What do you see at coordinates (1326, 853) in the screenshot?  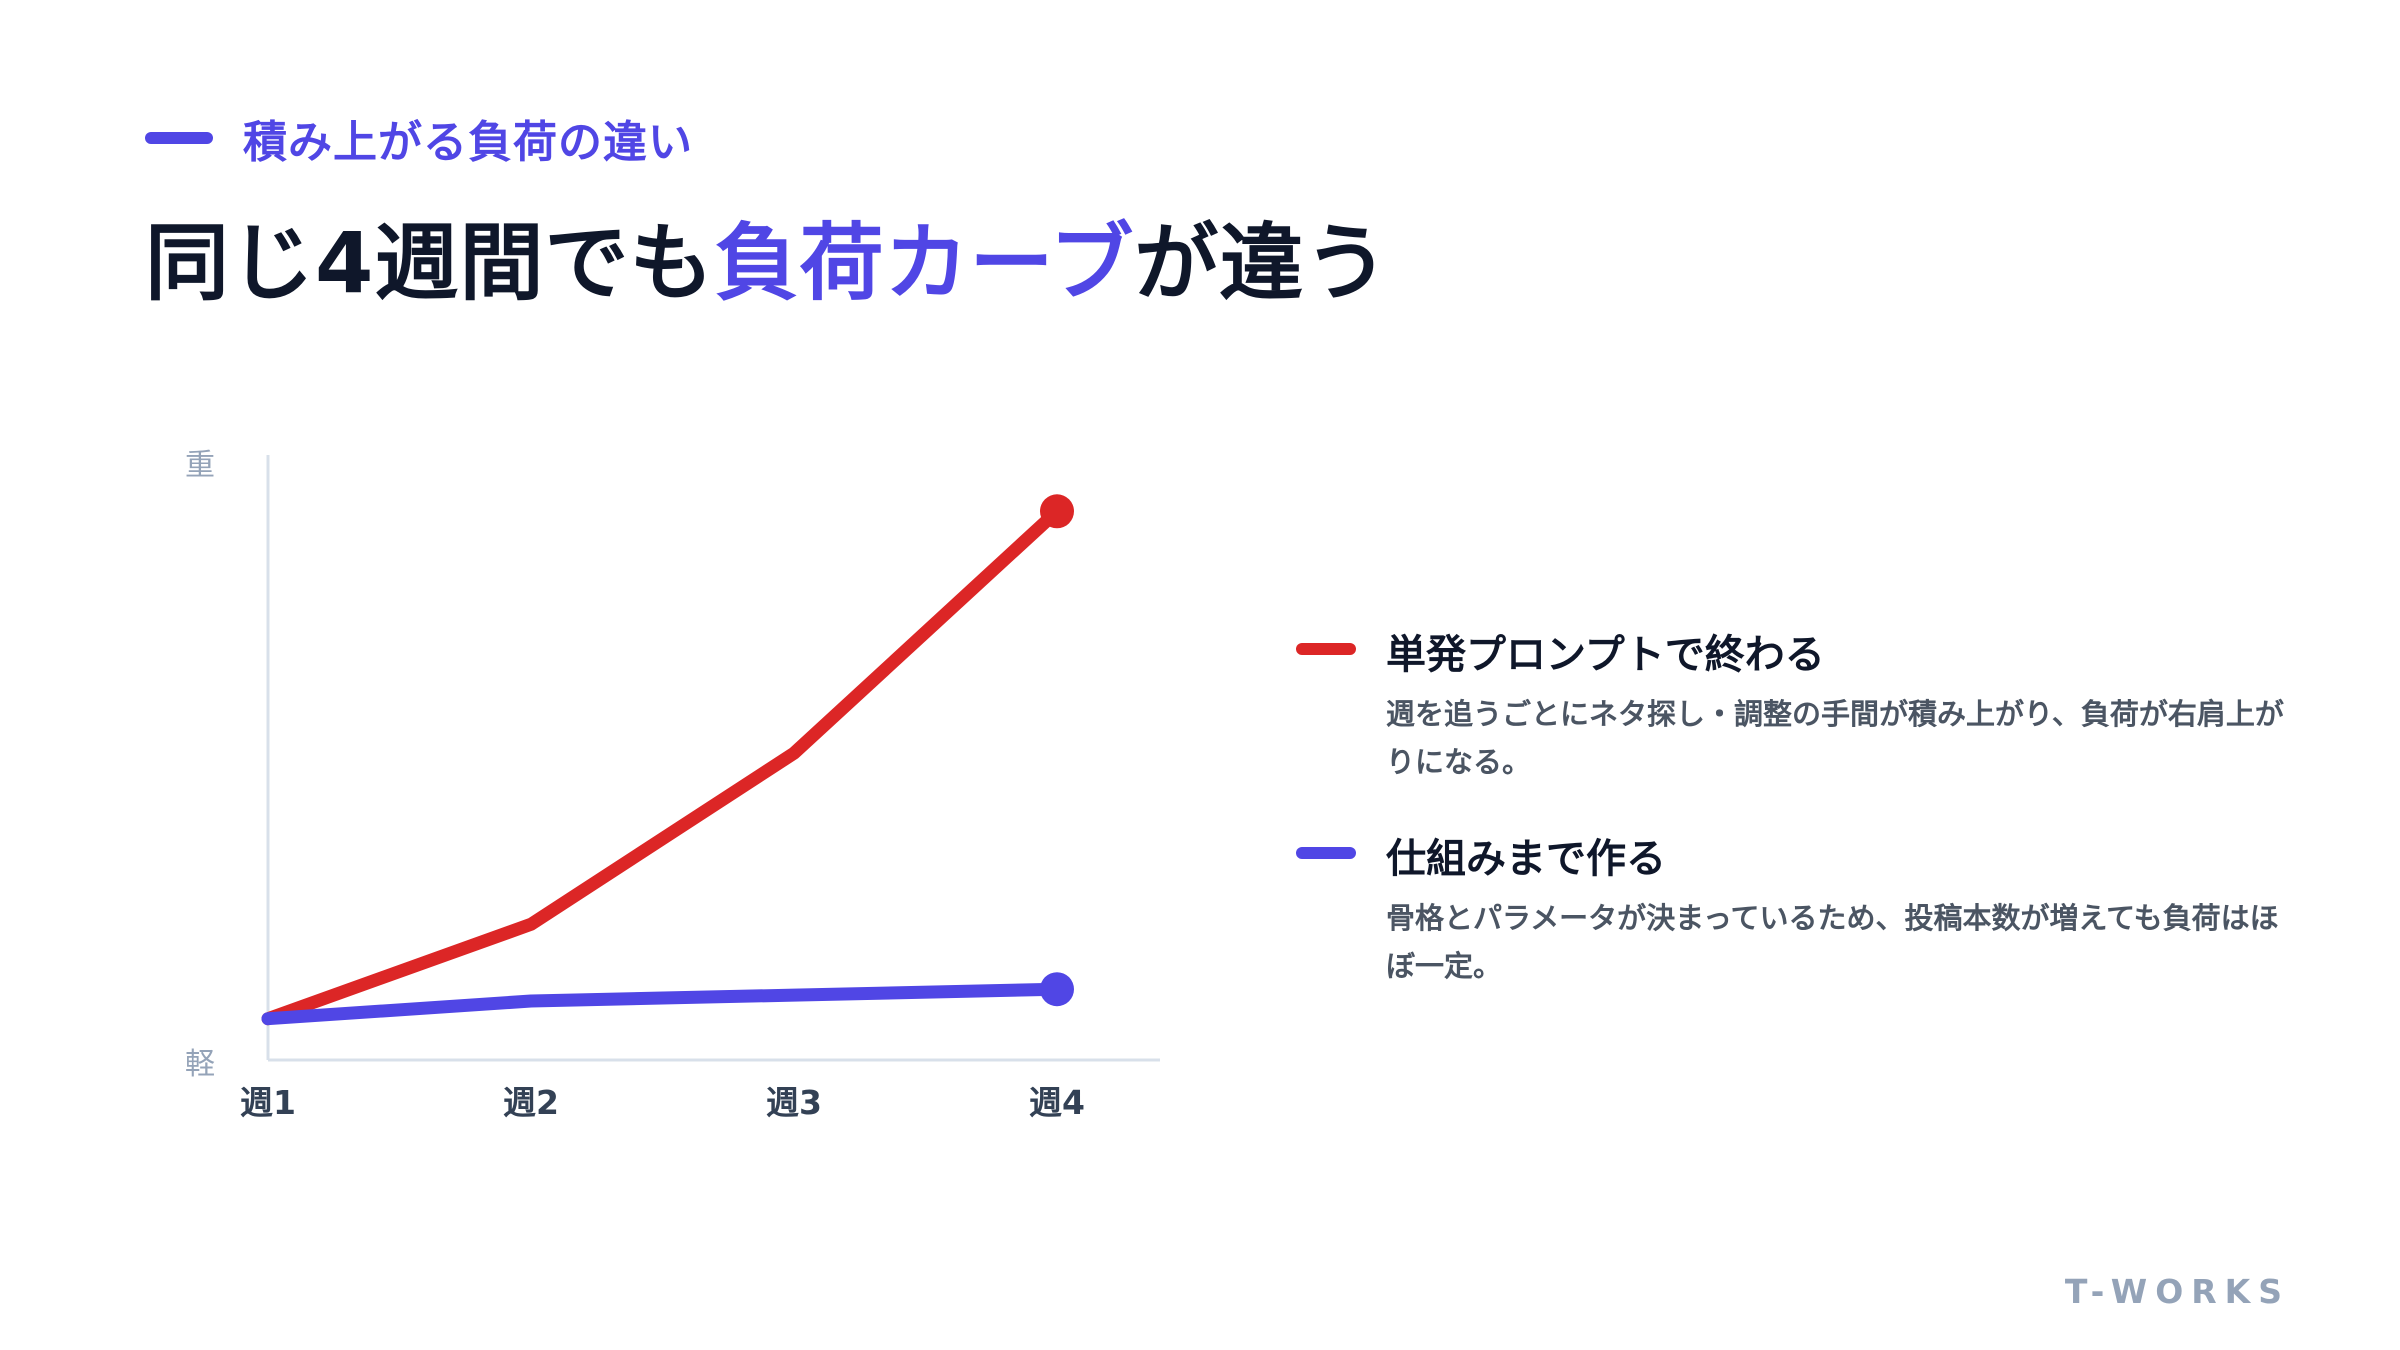 I see `legend-swatch-blue` at bounding box center [1326, 853].